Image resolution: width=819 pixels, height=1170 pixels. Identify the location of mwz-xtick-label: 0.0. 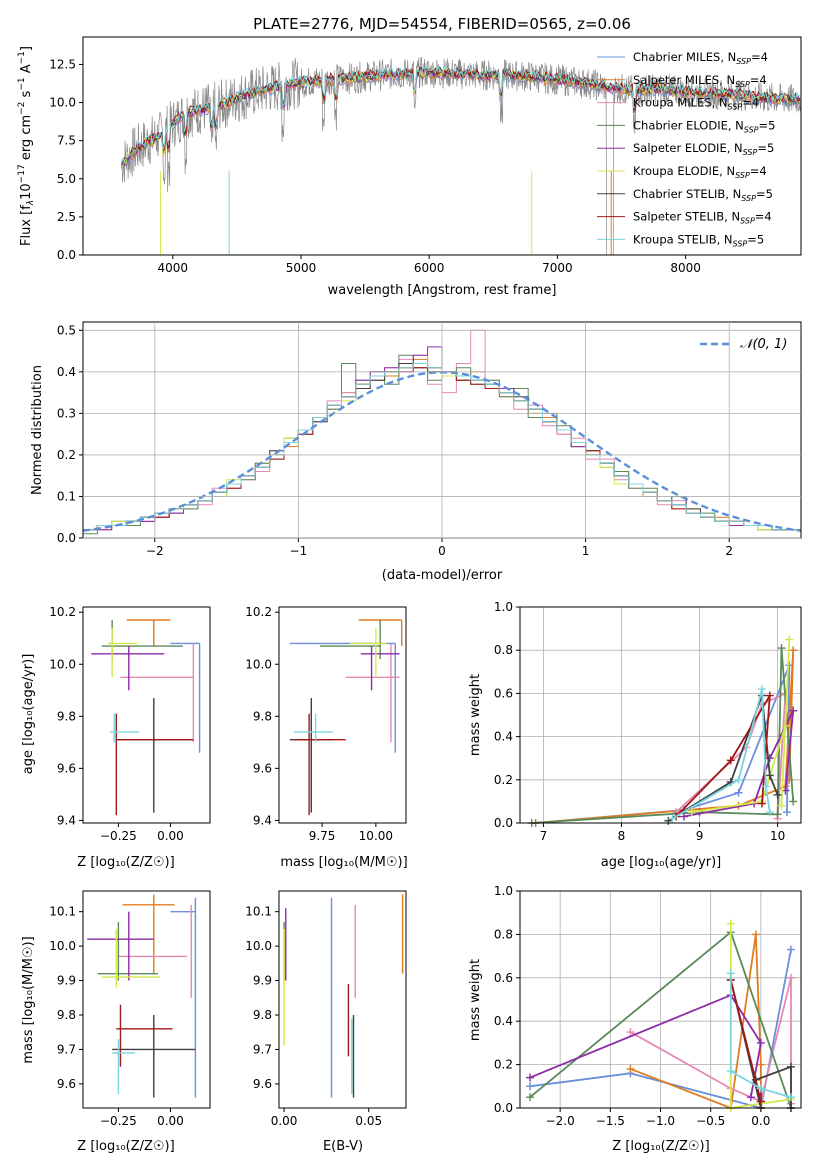
(760, 1121).